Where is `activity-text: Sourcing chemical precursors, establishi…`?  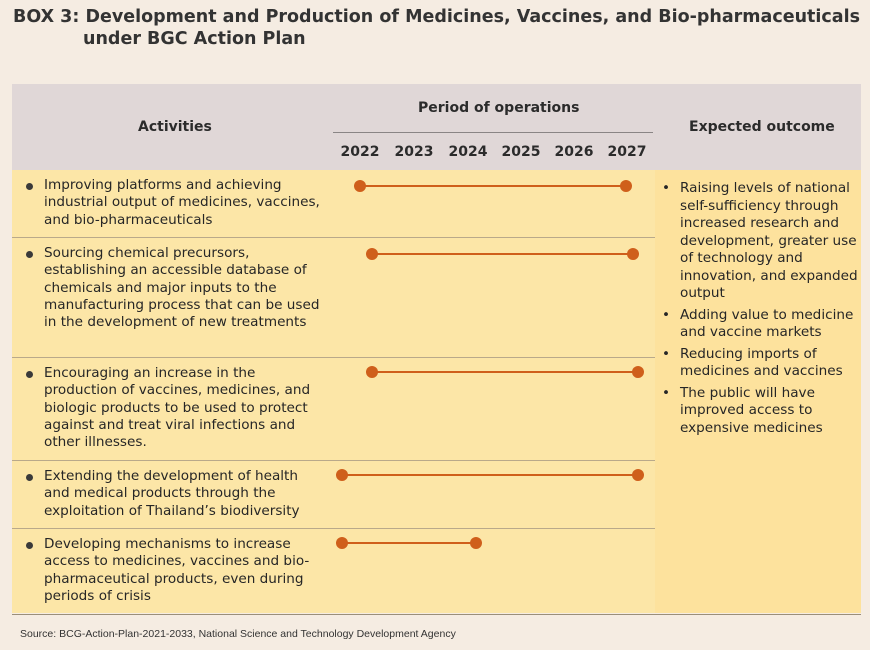
activity-text: Sourcing chemical precursors, establishi… is located at coordinates (182, 288).